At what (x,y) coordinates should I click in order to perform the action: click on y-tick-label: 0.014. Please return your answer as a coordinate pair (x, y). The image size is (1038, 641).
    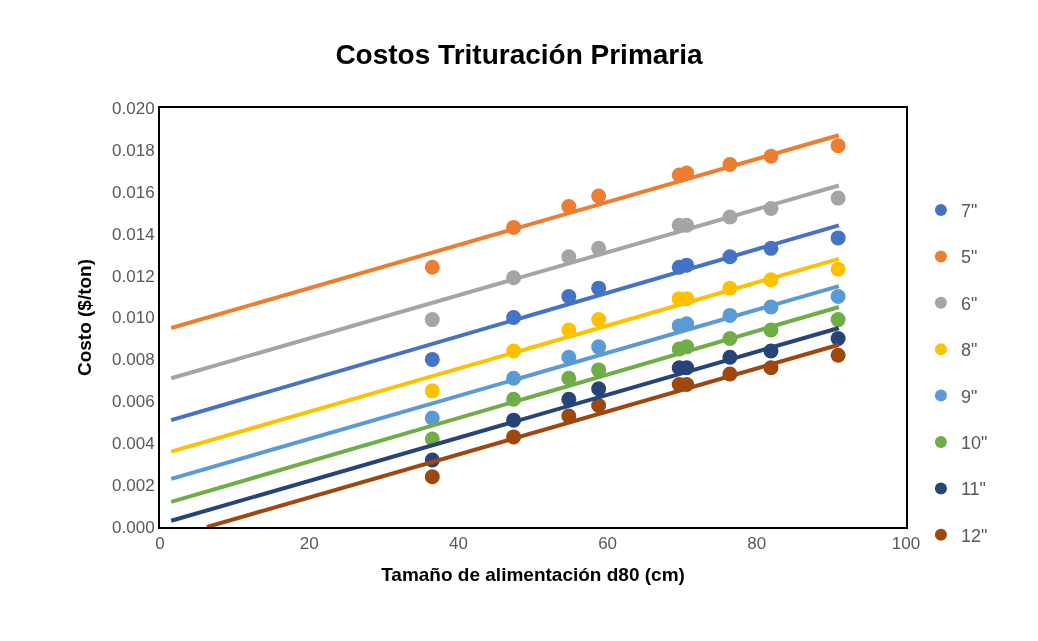
    Looking at the image, I should click on (133, 234).